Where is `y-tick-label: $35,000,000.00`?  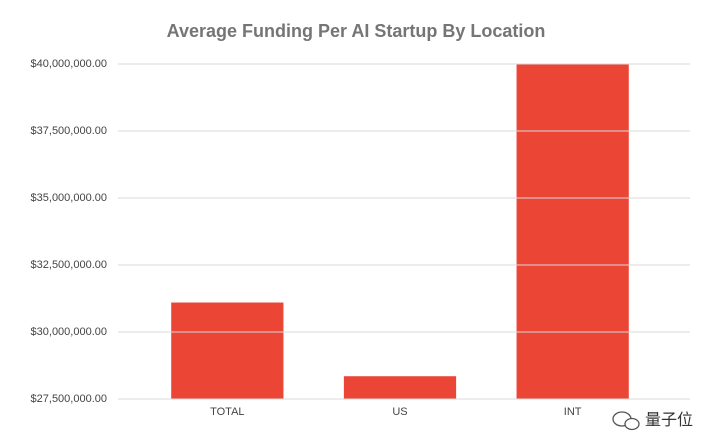
y-tick-label: $35,000,000.00 is located at coordinates (69, 198).